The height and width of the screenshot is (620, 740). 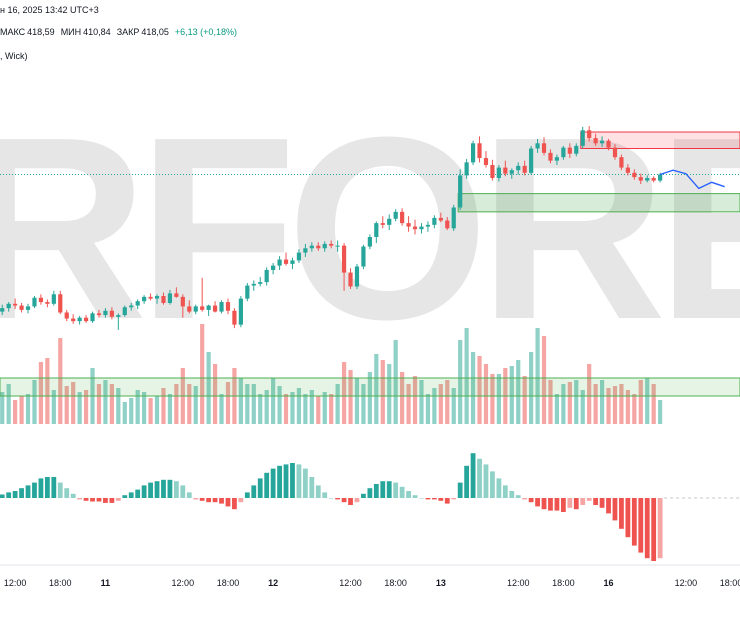 I want to click on low-label: МИН, so click(x=71, y=32).